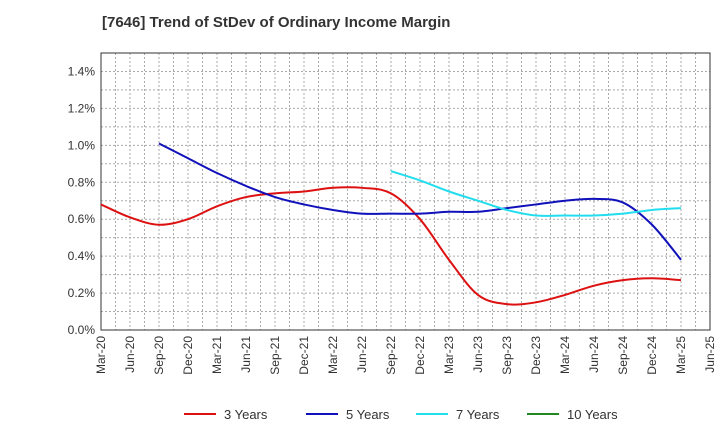 This screenshot has width=720, height=440. What do you see at coordinates (594, 354) in the screenshot?
I see `x-tick-label: Jun-24` at bounding box center [594, 354].